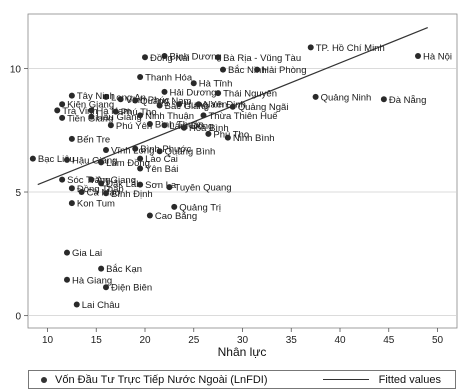  What do you see at coordinates (44, 380) in the screenshot?
I see `legend-marker-icon` at bounding box center [44, 380].